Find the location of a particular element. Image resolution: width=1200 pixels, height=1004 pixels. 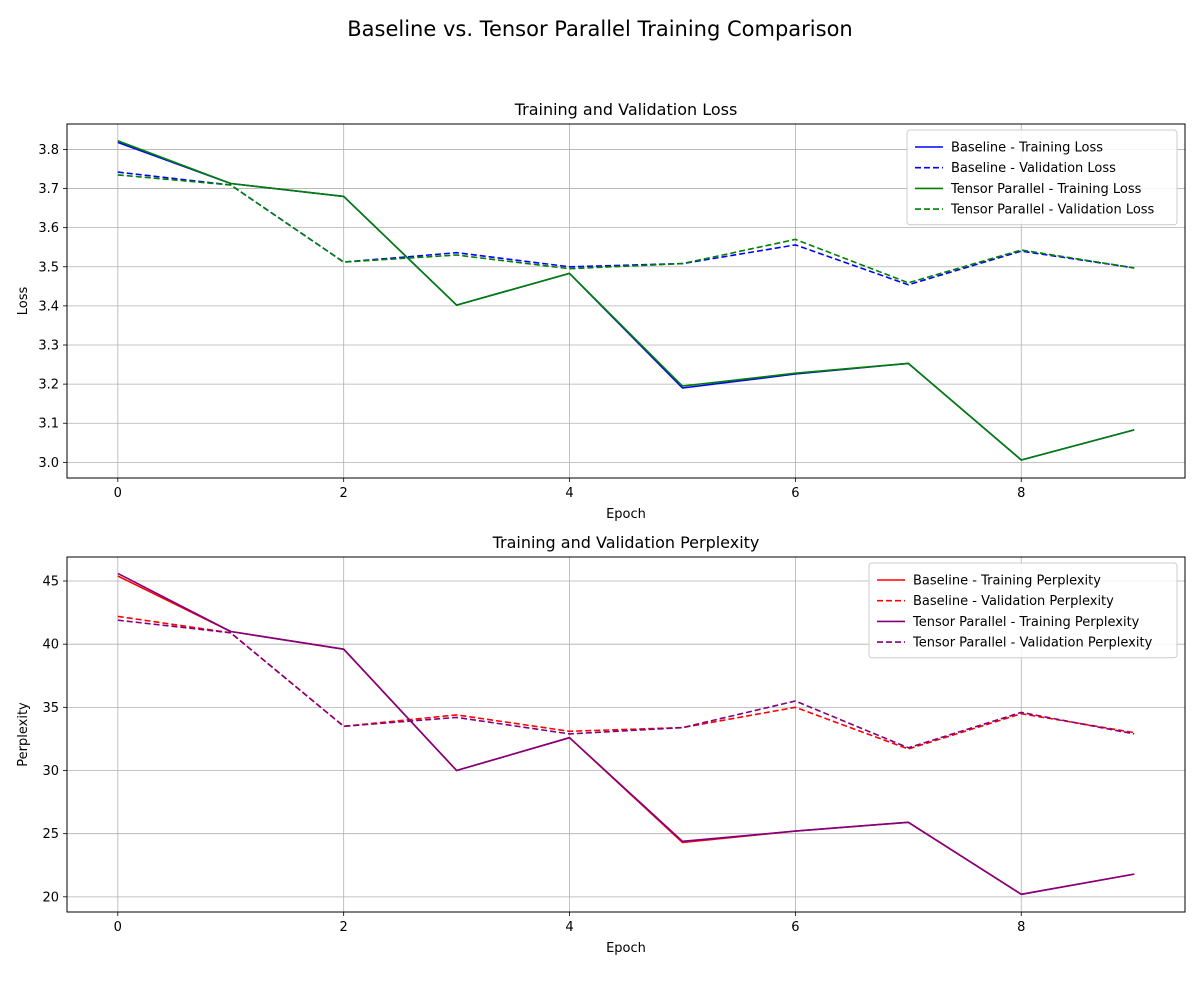

y-tick-label: 25 is located at coordinates (50, 834).